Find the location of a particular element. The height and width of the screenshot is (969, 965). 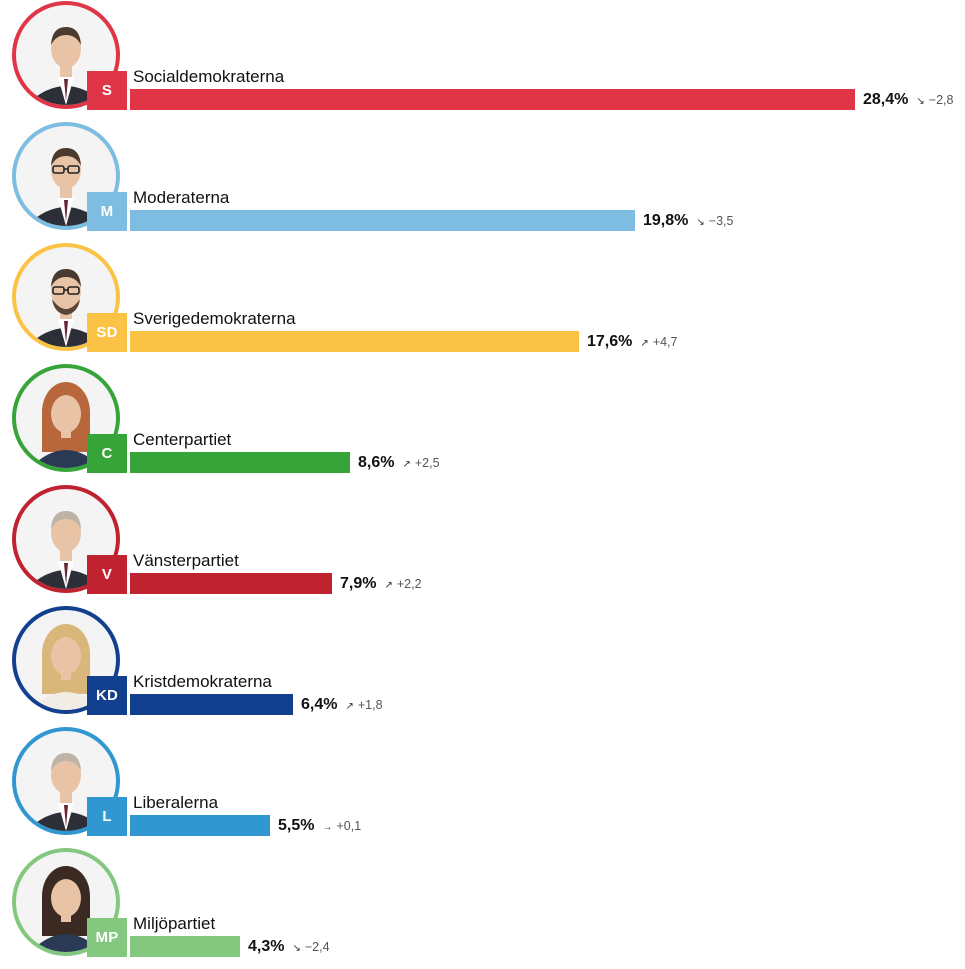

chart-row: L Liberalerna 5,5% → +0,1 is located at coordinates (482, 787).